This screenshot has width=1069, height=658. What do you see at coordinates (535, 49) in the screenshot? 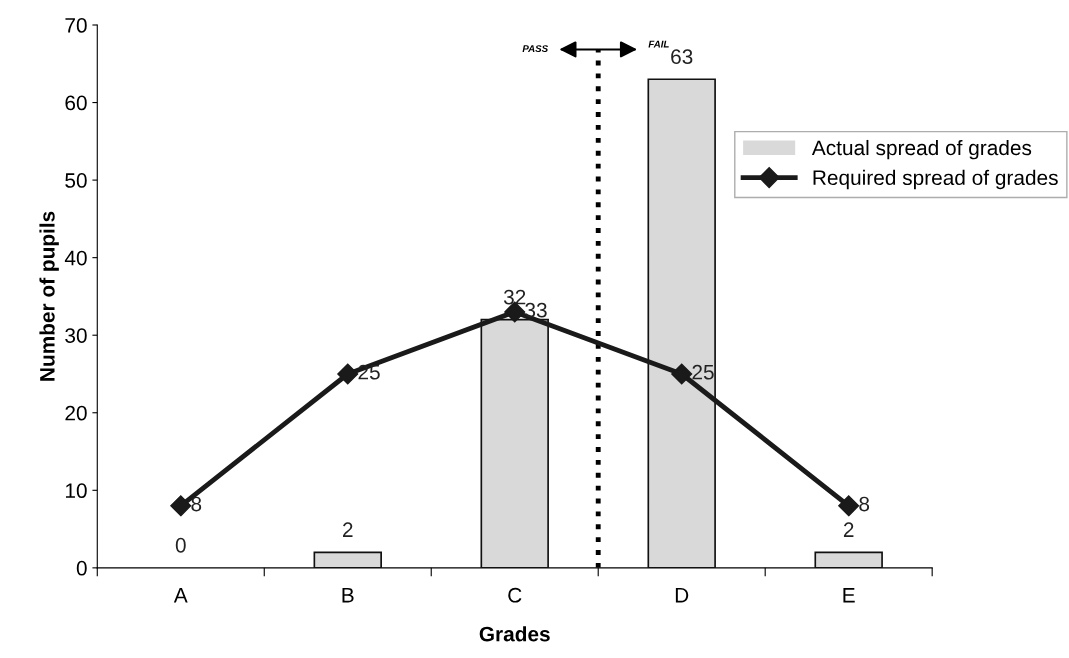
I see `annotation: PASS` at bounding box center [535, 49].